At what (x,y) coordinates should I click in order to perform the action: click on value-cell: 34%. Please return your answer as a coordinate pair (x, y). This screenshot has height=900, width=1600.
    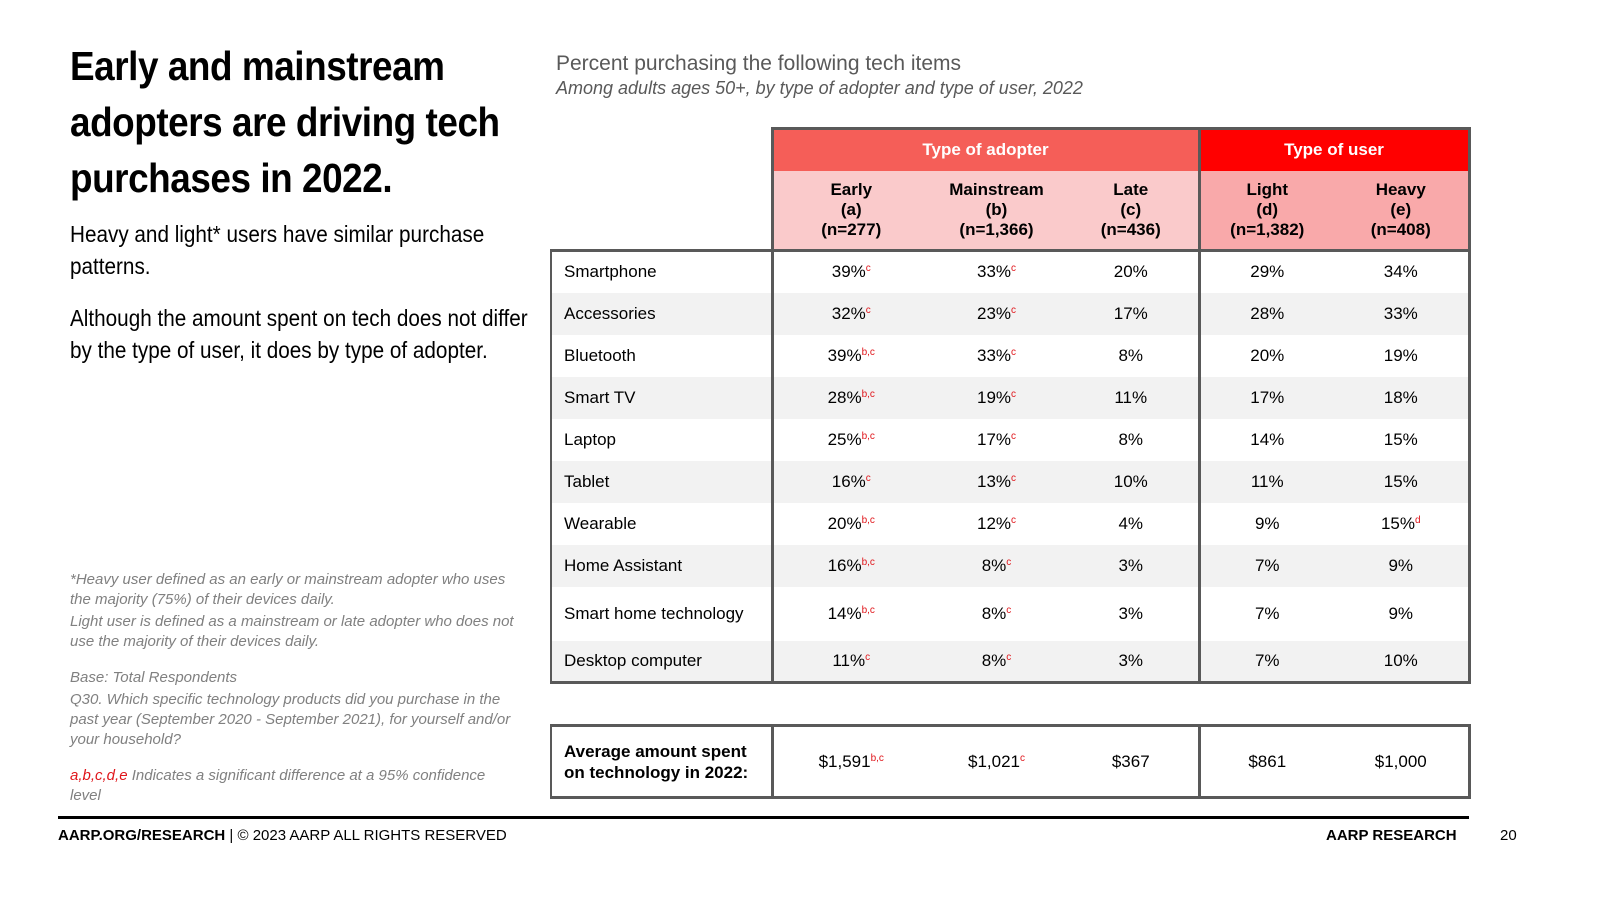
    Looking at the image, I should click on (1402, 271).